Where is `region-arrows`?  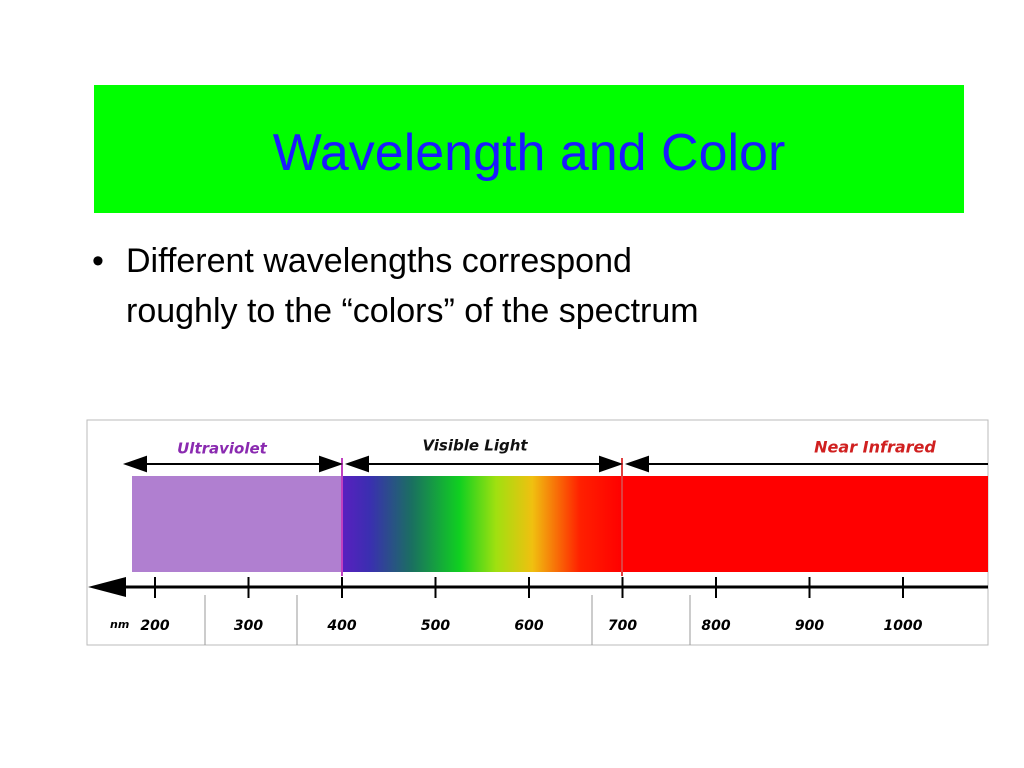 region-arrows is located at coordinates (555, 464).